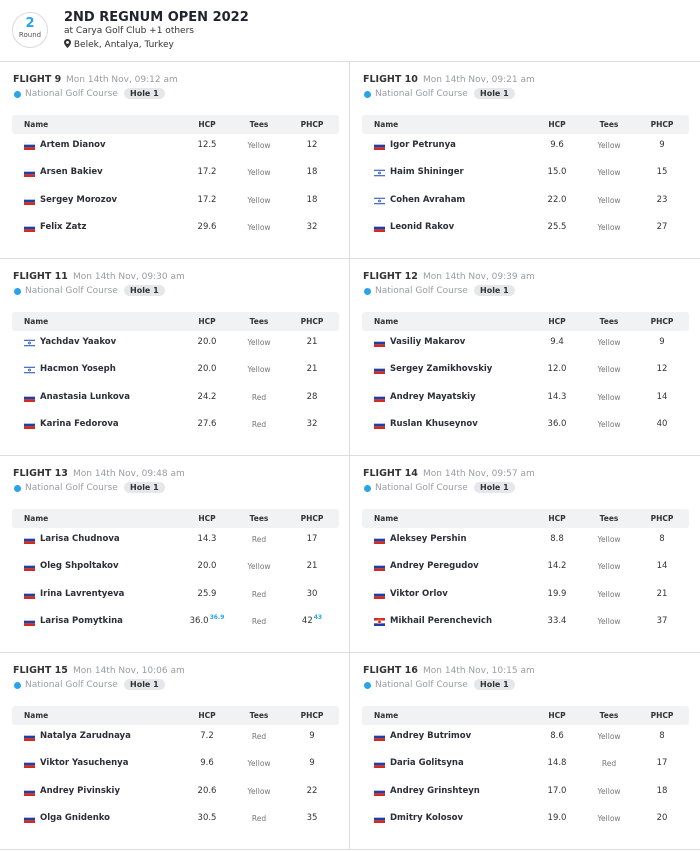 This screenshot has height=851, width=700. What do you see at coordinates (419, 594) in the screenshot?
I see `player-name: Viktor Orlov` at bounding box center [419, 594].